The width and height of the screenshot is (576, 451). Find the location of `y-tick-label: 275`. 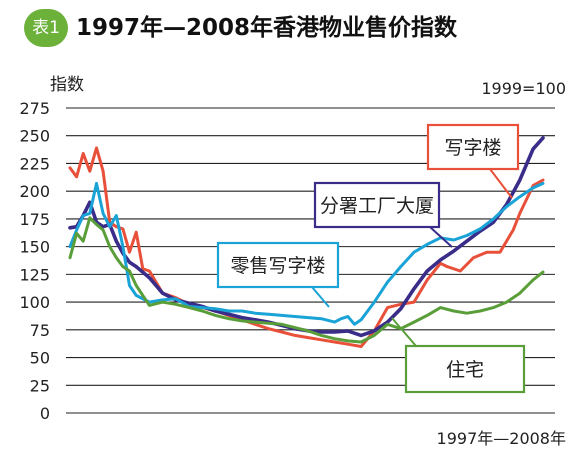

y-tick-label: 275 is located at coordinates (34, 108).